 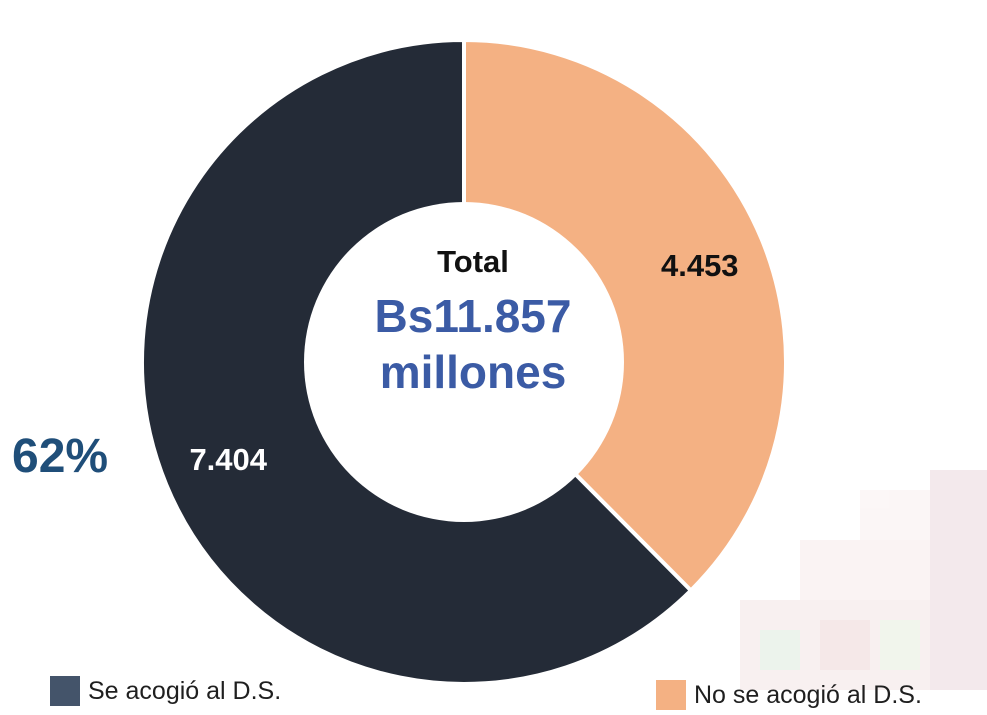 I want to click on center-amount-label: Bs11.857, so click(x=473, y=316).